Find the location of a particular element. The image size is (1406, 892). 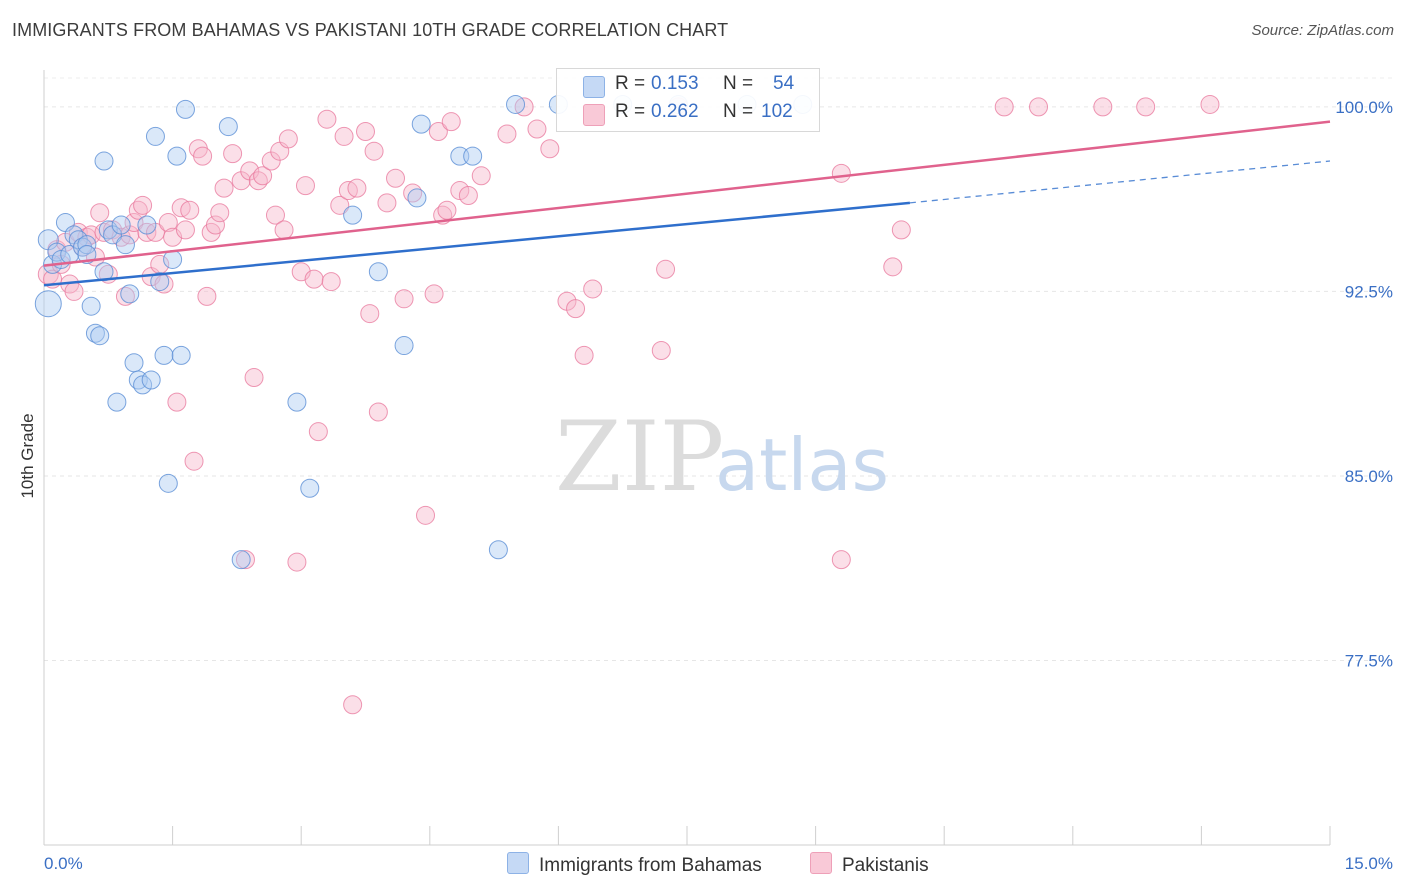

legend-swatch-pakistanis is located at coordinates (594, 115).